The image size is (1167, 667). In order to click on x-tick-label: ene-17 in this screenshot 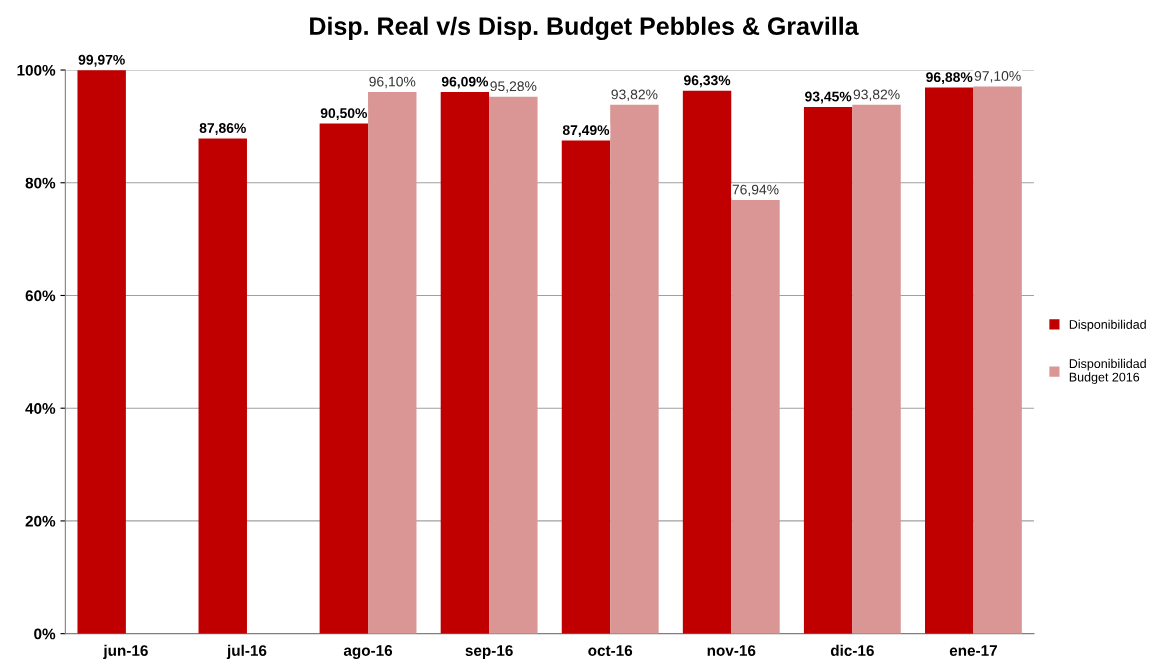, I will do `click(973, 650)`.